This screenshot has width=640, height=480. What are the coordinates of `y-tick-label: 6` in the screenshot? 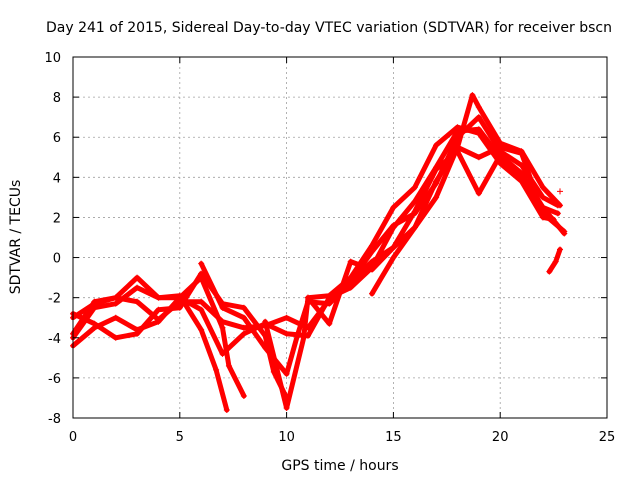 It's located at (57, 138).